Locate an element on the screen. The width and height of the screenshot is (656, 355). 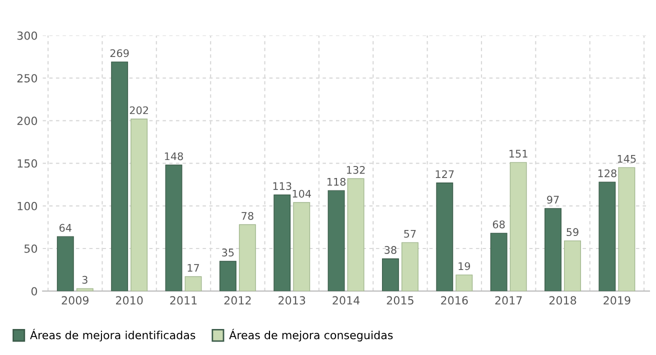
y-tick-label: 300 is located at coordinates (27, 35).